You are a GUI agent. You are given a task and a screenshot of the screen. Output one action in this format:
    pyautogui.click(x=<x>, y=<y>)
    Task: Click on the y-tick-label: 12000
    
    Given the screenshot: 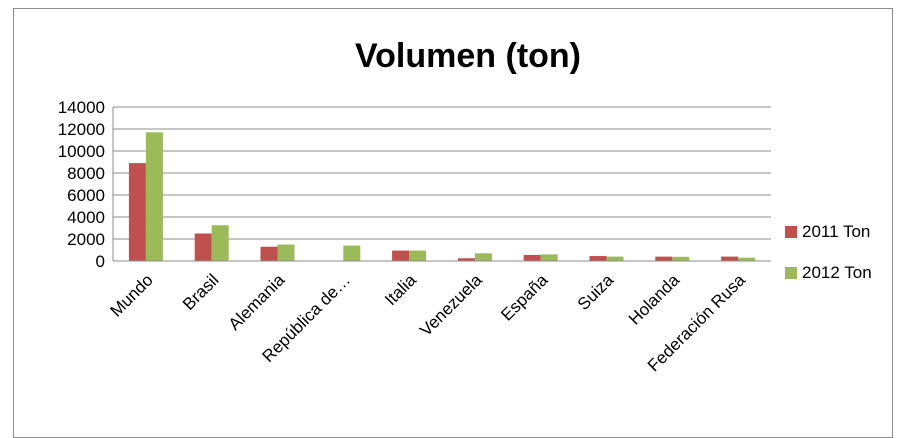 What is the action you would take?
    pyautogui.click(x=81, y=129)
    